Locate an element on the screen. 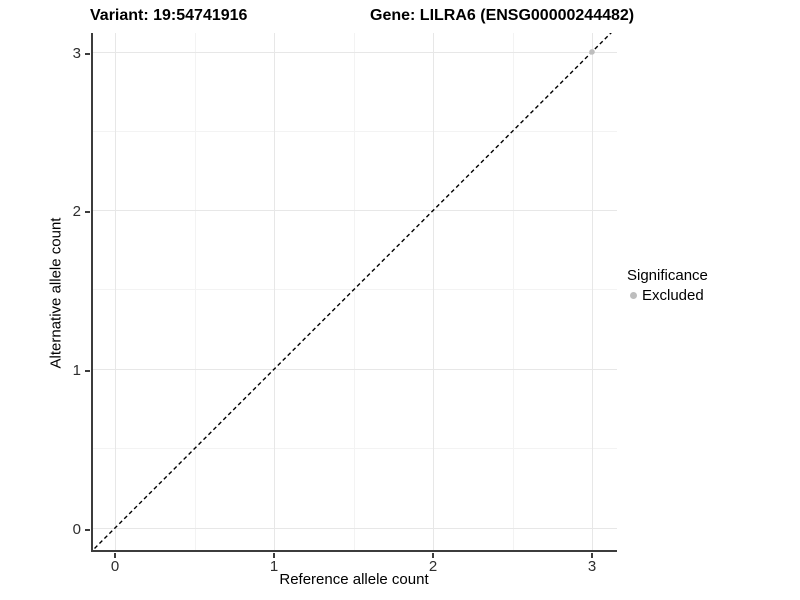 The image size is (800, 600). x-tick-label-0: 0 is located at coordinates (115, 566).